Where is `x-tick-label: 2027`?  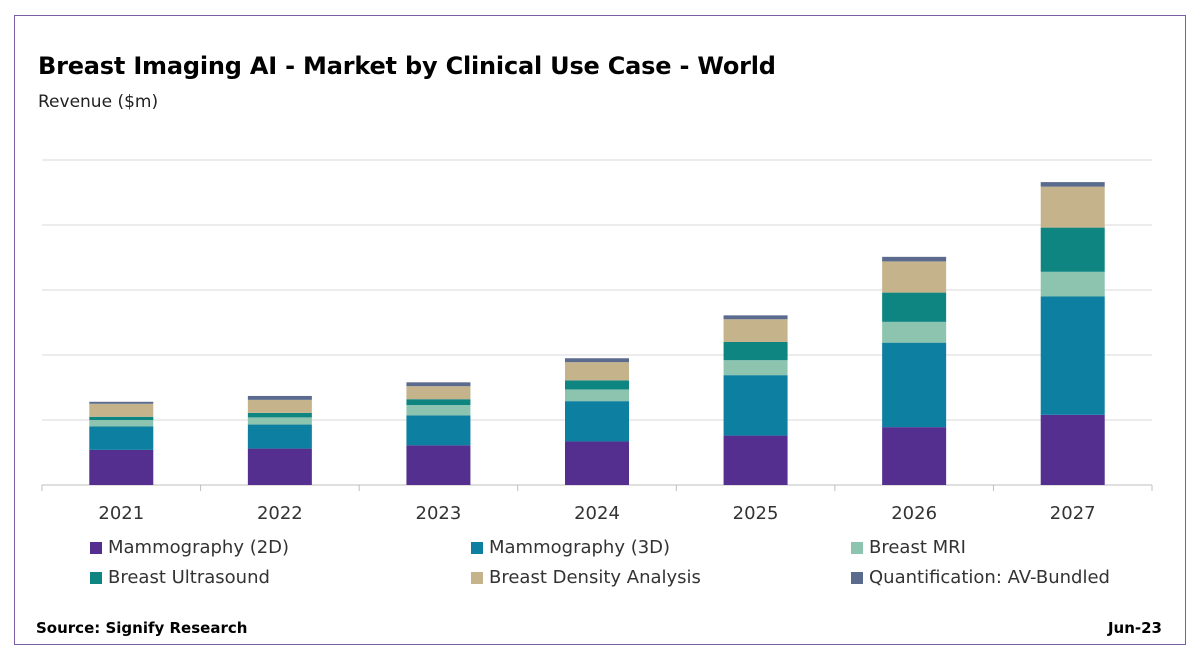
x-tick-label: 2027 is located at coordinates (1073, 513).